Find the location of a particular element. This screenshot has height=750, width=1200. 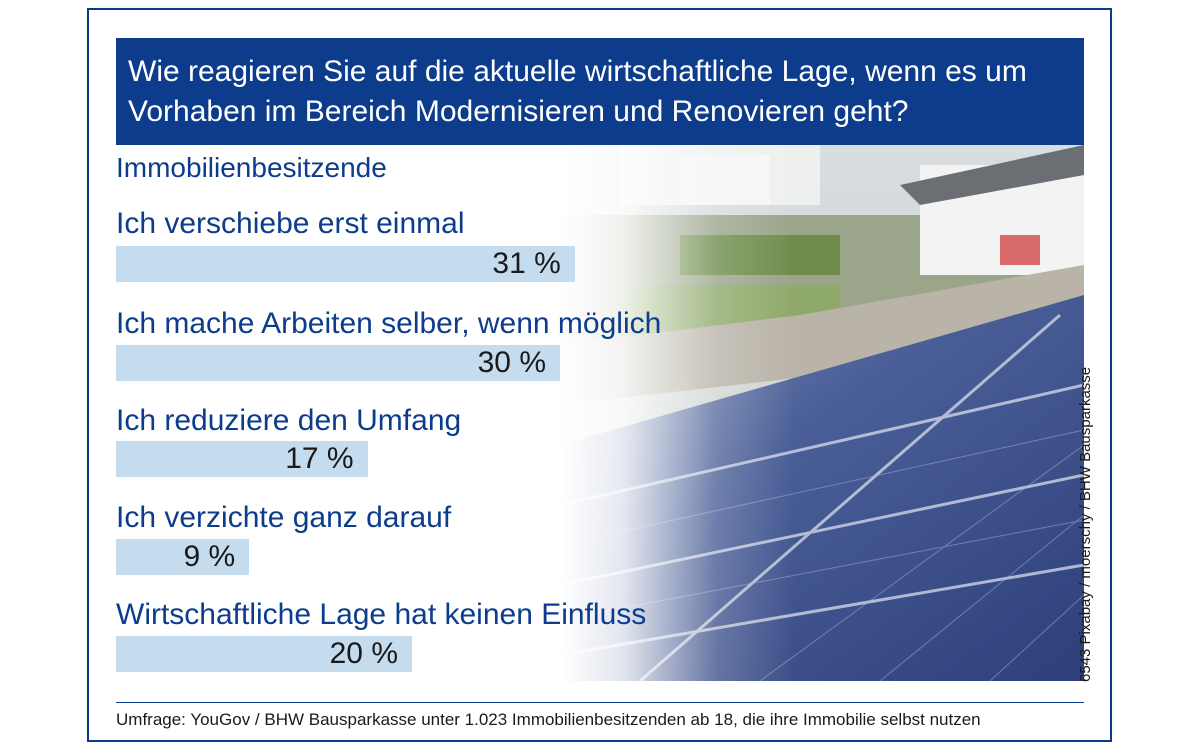

bar-verschiebe is located at coordinates (345, 264).